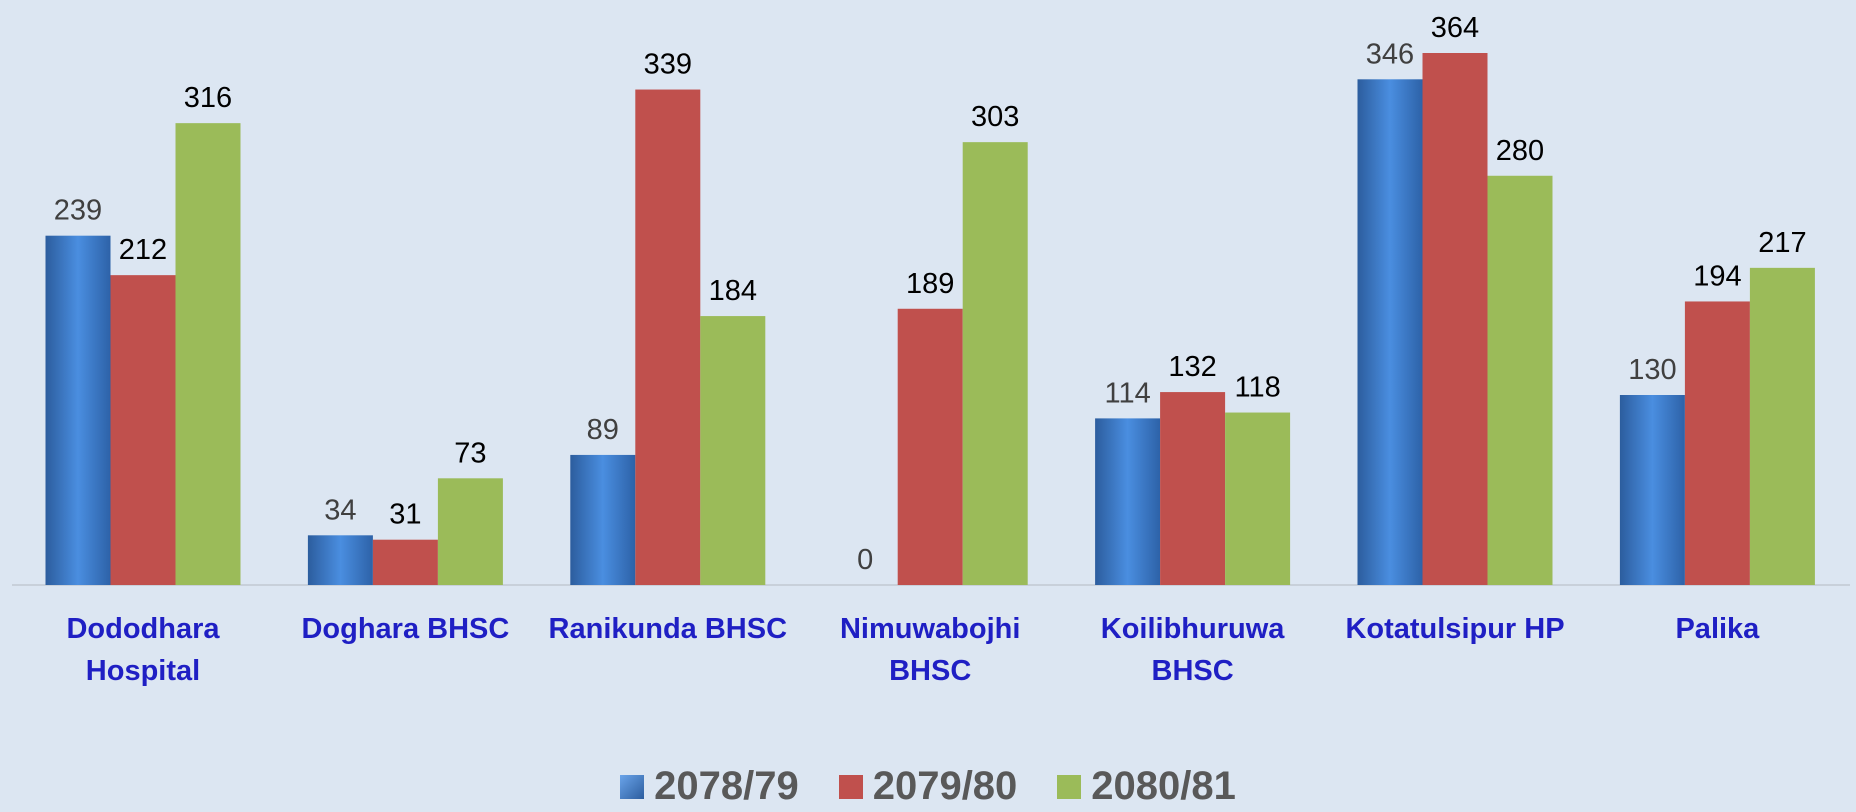  I want to click on legend-item: 2078/79, so click(709, 786).